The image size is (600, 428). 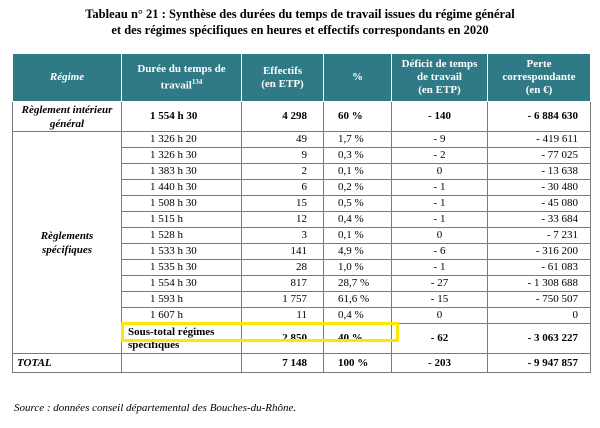 I want to click on cell-perte: 0, so click(x=539, y=315).